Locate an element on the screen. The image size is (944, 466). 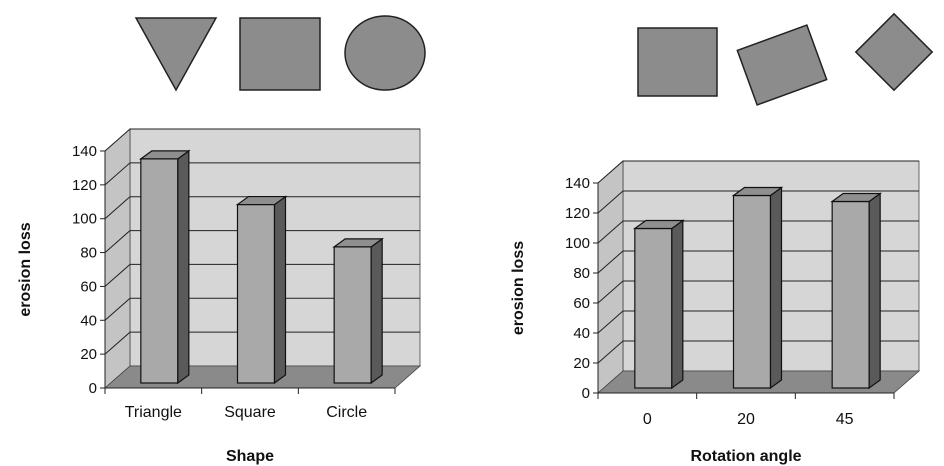
x-tick-label: Square is located at coordinates (250, 412).